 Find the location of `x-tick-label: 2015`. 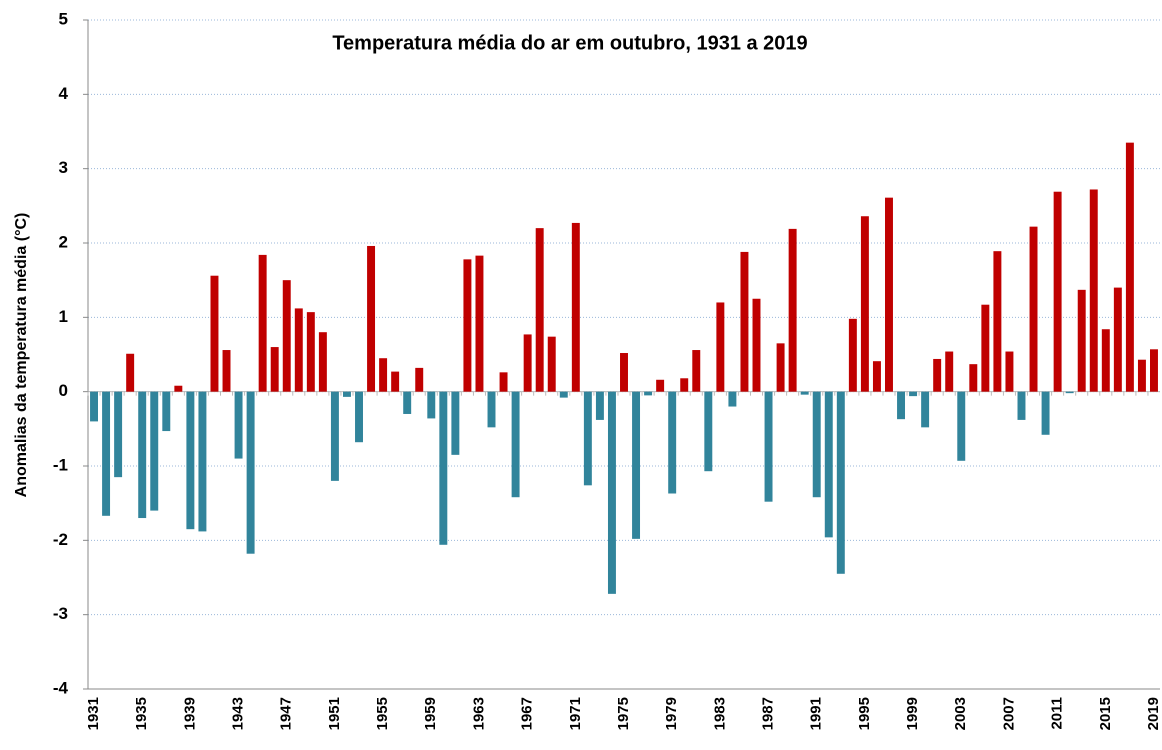

x-tick-label: 2015 is located at coordinates (1105, 713).